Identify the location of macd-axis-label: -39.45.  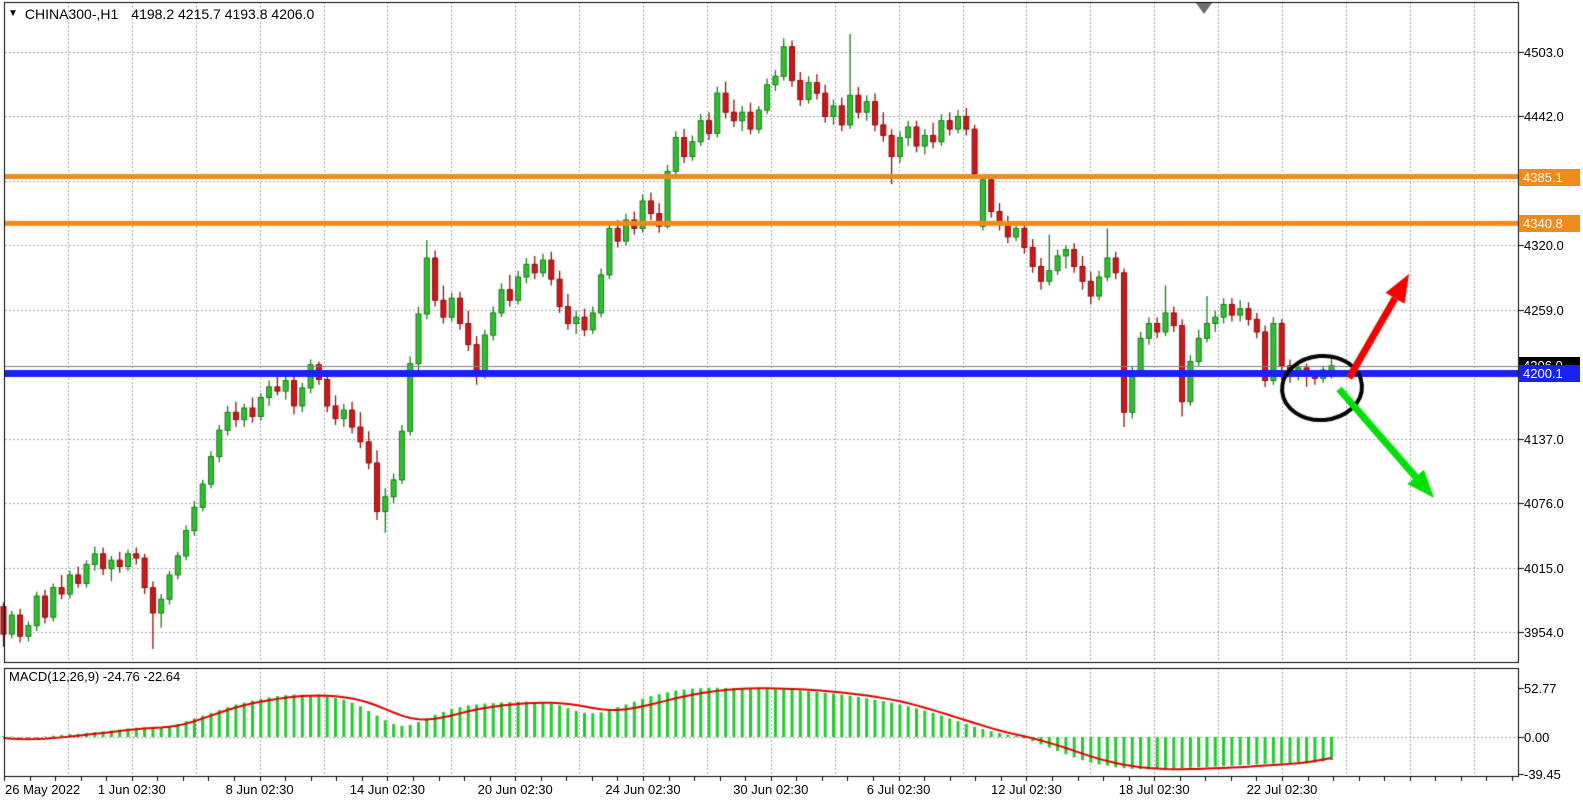
(1542, 774).